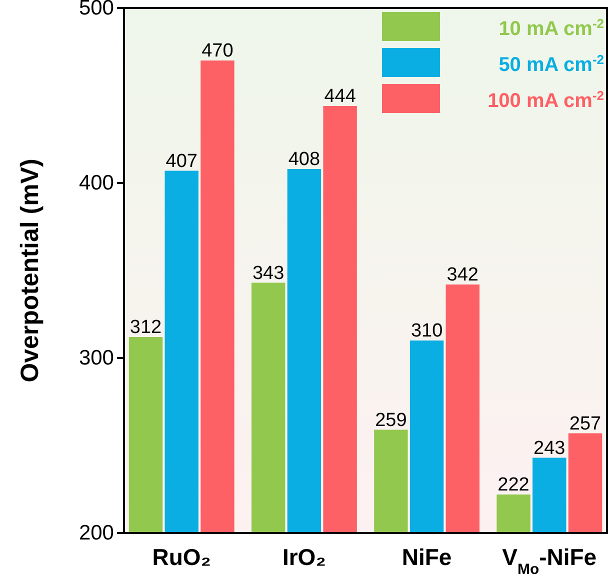 The height and width of the screenshot is (587, 614). I want to click on x-tick-label: V$_{Mo}$-NiFe, so click(549, 561).